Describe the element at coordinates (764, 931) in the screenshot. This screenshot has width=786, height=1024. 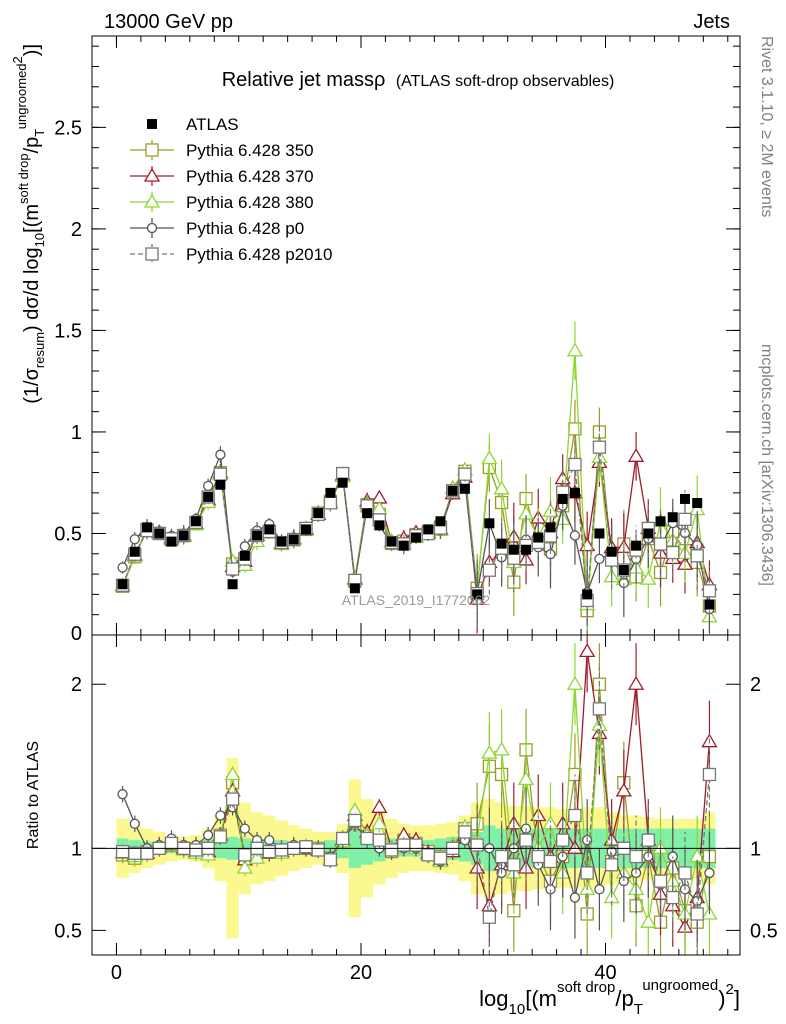
I see `ratio-y-tick-label-right: 0.5` at that location.